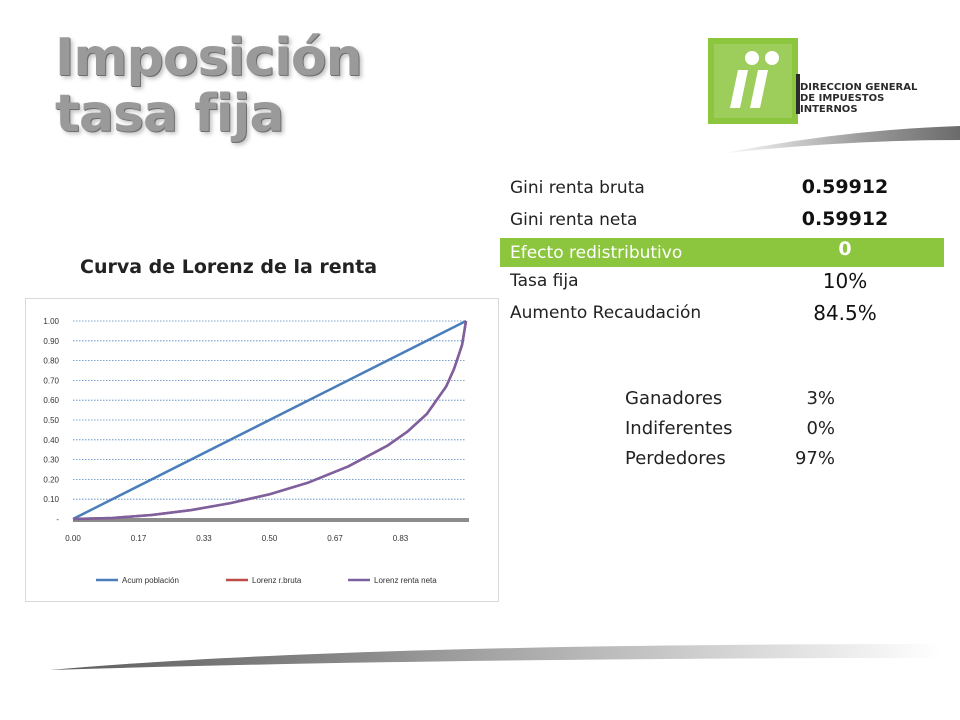 Image resolution: width=960 pixels, height=720 pixels. What do you see at coordinates (722, 315) in the screenshot?
I see `stat-row: Aumento Recaudación 84.5%` at bounding box center [722, 315].